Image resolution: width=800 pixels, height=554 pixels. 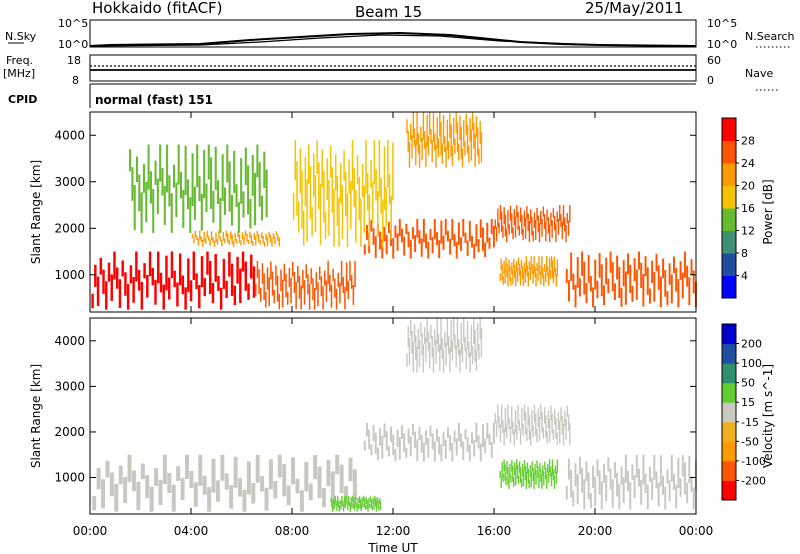 What do you see at coordinates (36, 416) in the screenshot?
I see `velocity-y-axis-label: Slant Range [km]` at bounding box center [36, 416].